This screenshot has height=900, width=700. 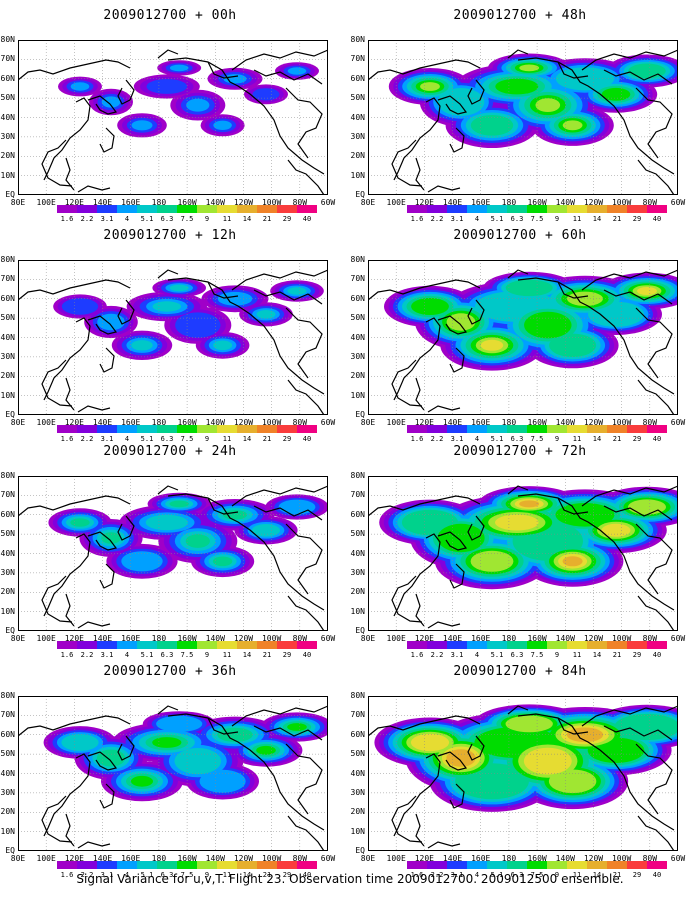 I want to click on latitude-label: 20N, so click(x=357, y=376).